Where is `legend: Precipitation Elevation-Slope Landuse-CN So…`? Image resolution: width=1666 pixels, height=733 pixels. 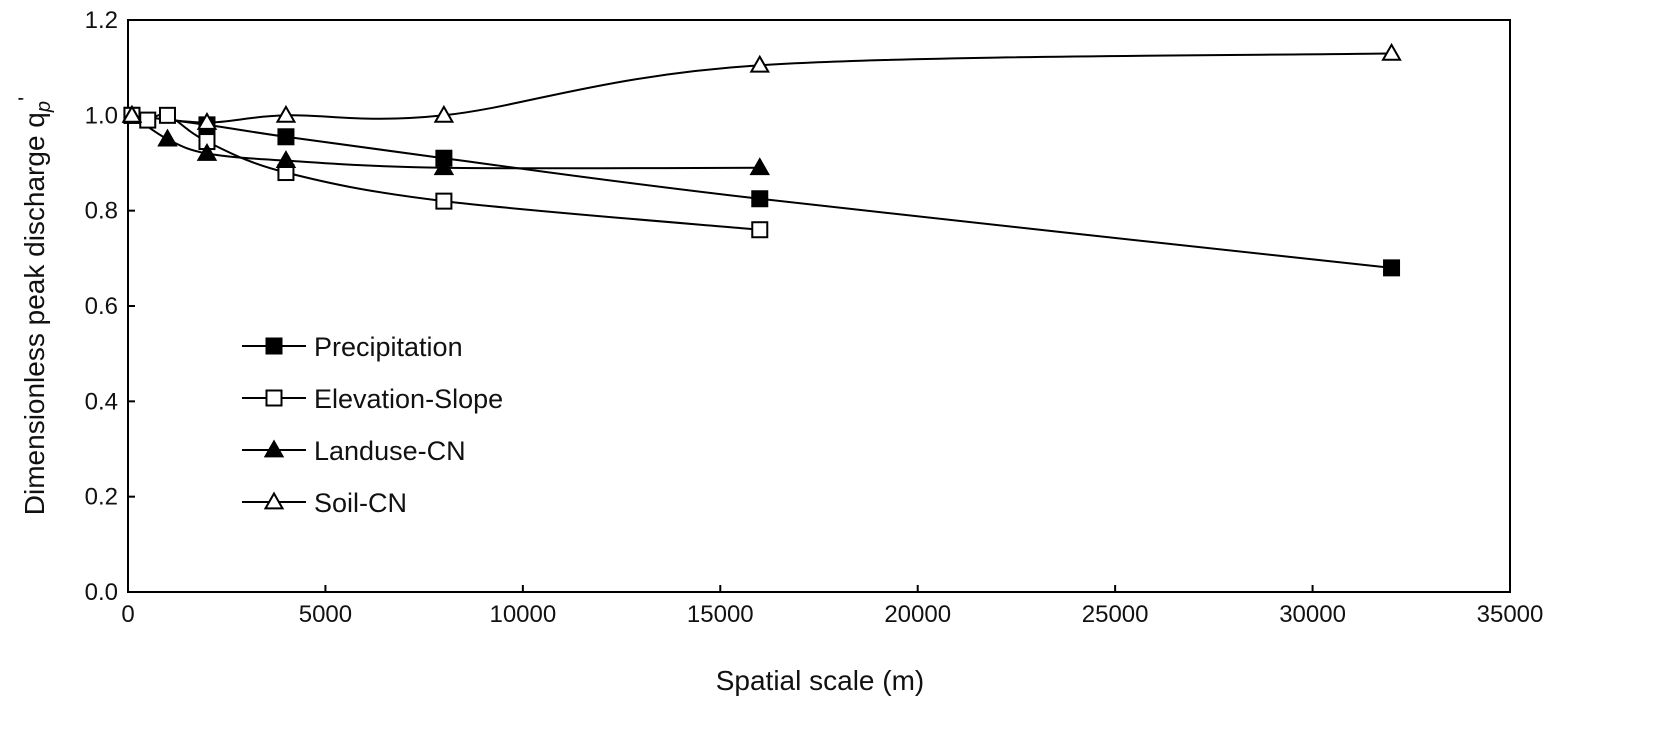
legend: Precipitation Elevation-Slope Landuse-CN So… is located at coordinates (372, 425).